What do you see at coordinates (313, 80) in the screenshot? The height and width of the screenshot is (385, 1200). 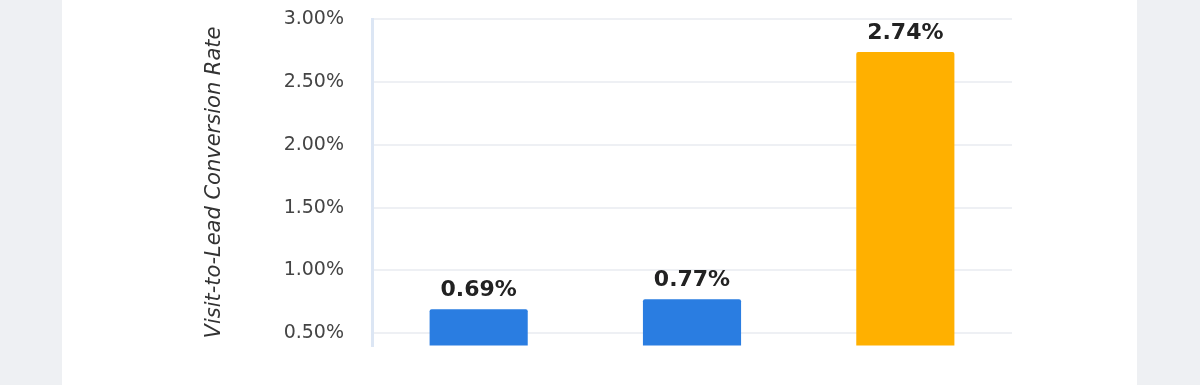 I see `y-tick-label: 2.50%` at bounding box center [313, 80].